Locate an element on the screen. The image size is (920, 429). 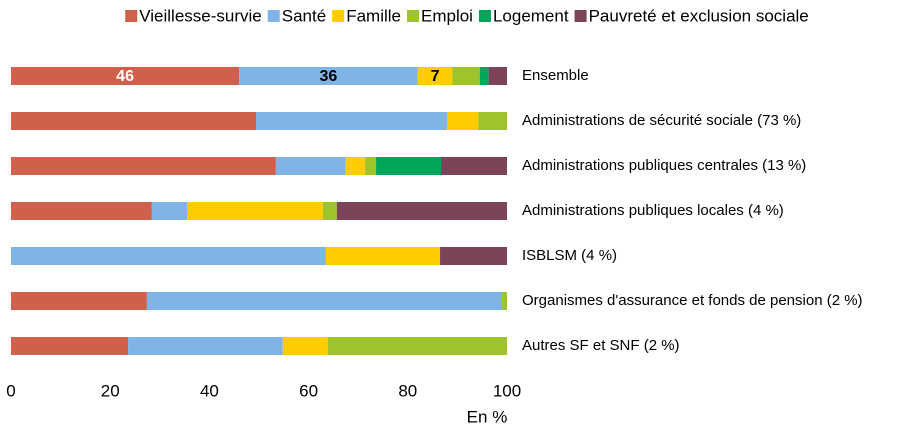
category-label: ISBLSM (4 %) is located at coordinates (569, 255).